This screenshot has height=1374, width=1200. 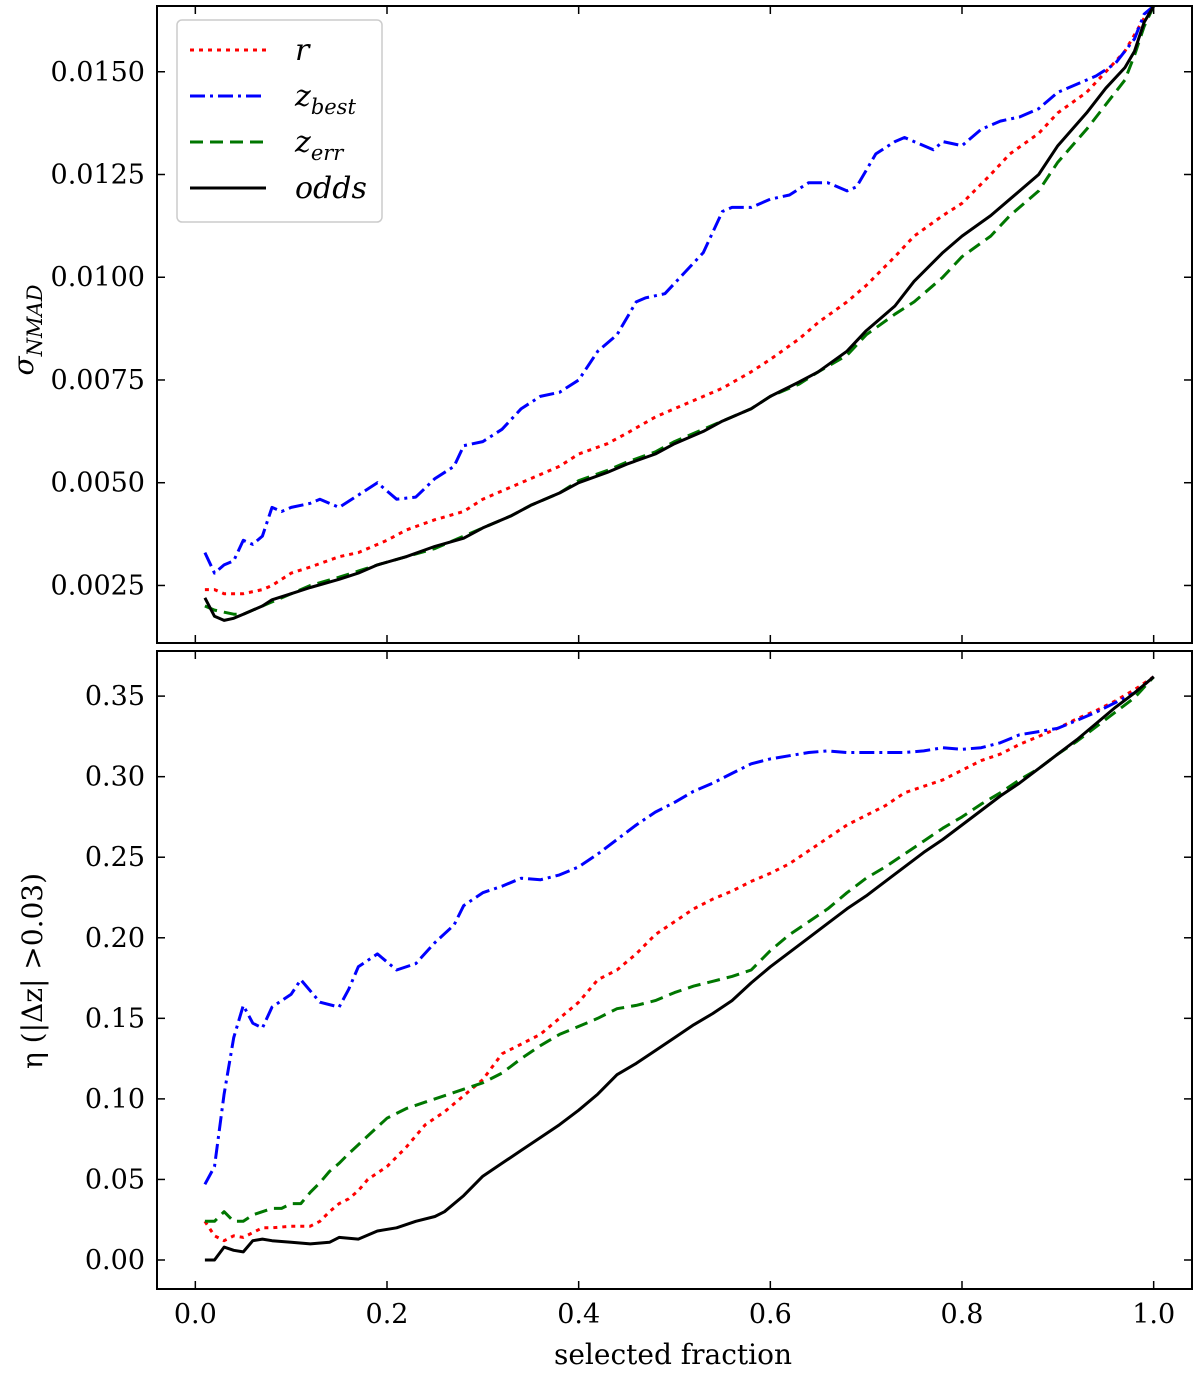 What do you see at coordinates (962, 1314) in the screenshot?
I see `x-tick-label: 0.8` at bounding box center [962, 1314].